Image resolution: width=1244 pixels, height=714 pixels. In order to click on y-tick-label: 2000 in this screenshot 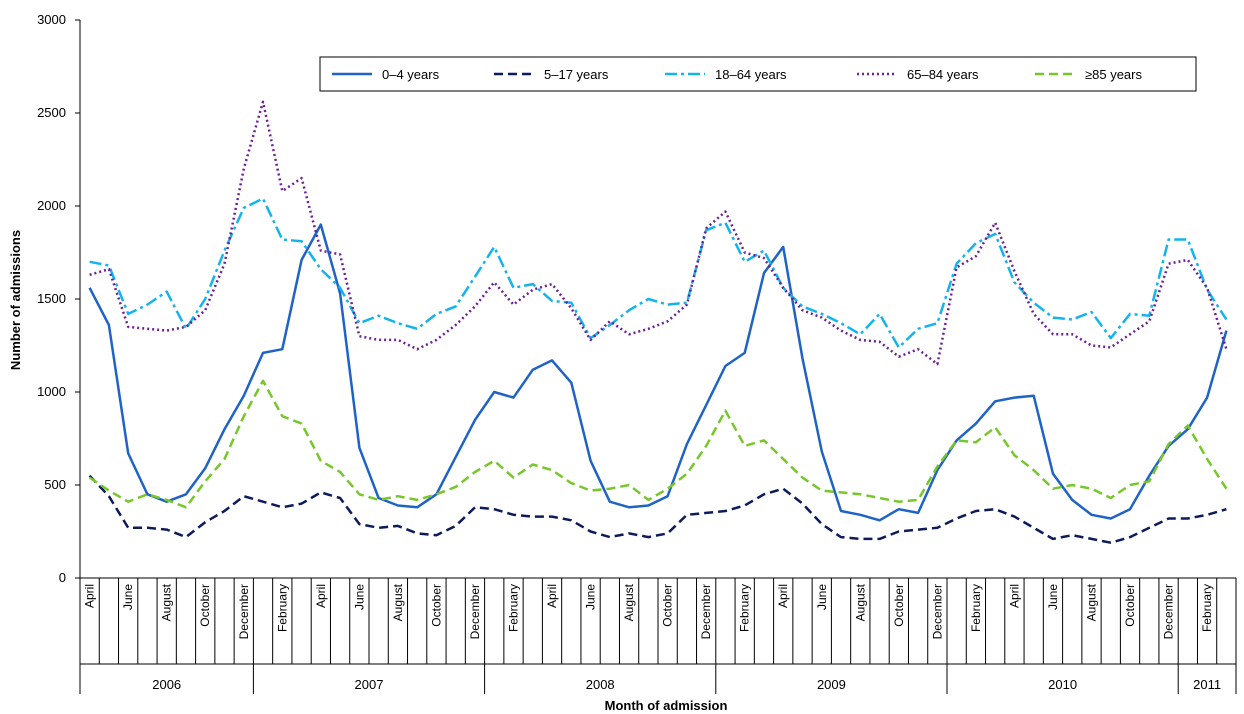, I will do `click(51, 205)`.